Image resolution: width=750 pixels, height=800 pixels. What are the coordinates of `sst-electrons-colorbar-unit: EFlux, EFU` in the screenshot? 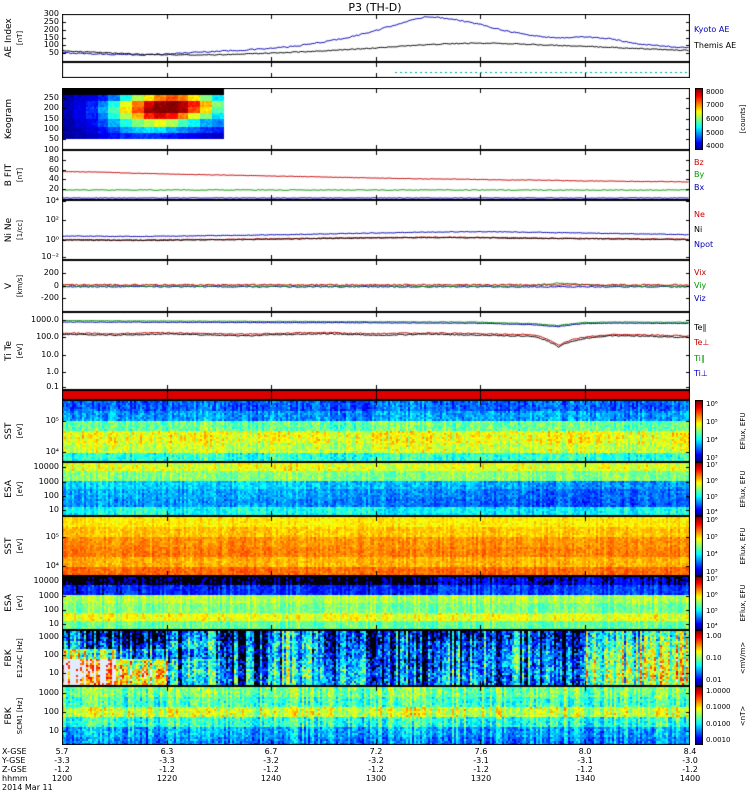 It's located at (743, 546).